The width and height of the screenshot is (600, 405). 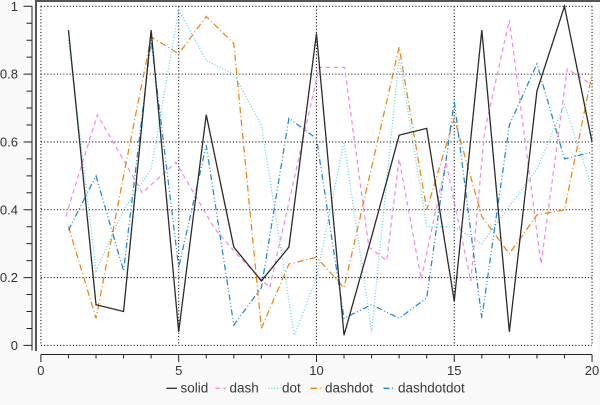 I want to click on svg-text: 1, so click(x=14, y=7).